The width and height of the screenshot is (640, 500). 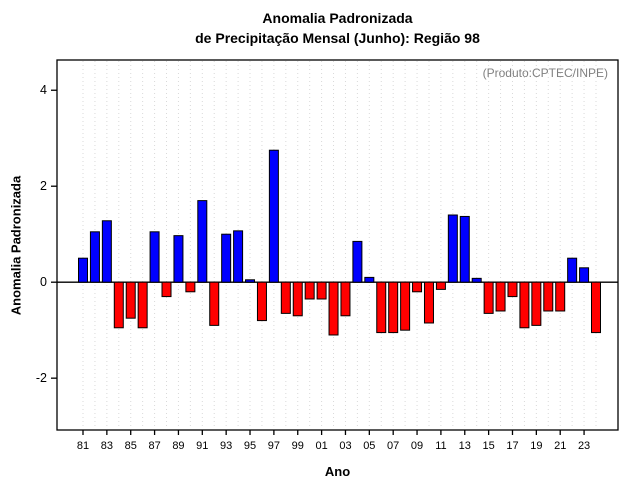 I want to click on y-tick-label: -2, so click(x=41, y=378).